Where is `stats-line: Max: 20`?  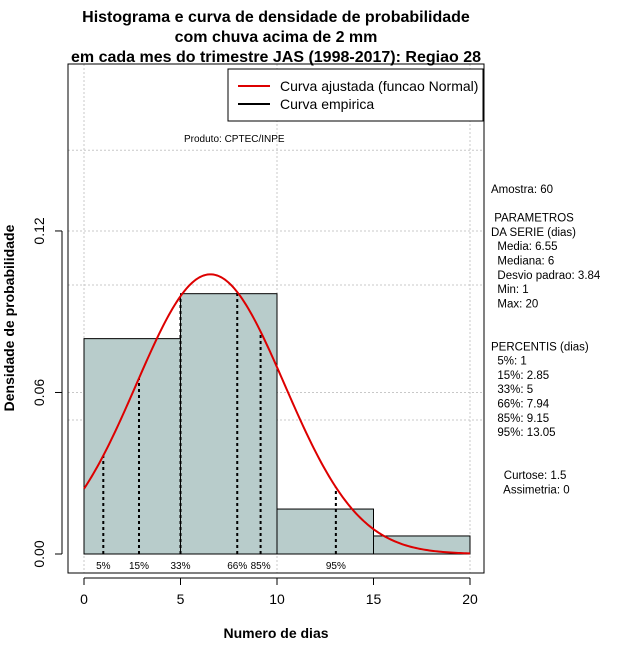
stats-line: Max: 20 is located at coordinates (514, 304).